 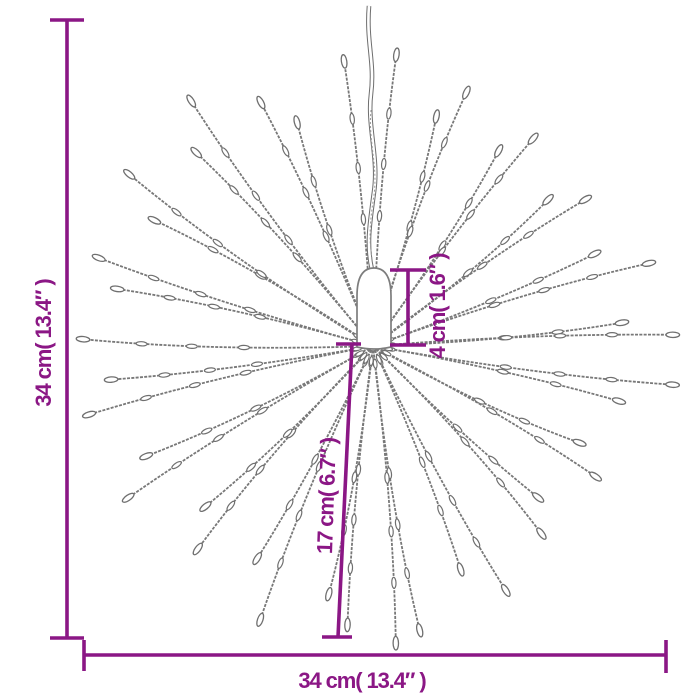 What do you see at coordinates (326, 496) in the screenshot?
I see `dimension-label-branch-length: 17 cm( 6.7″ )` at bounding box center [326, 496].